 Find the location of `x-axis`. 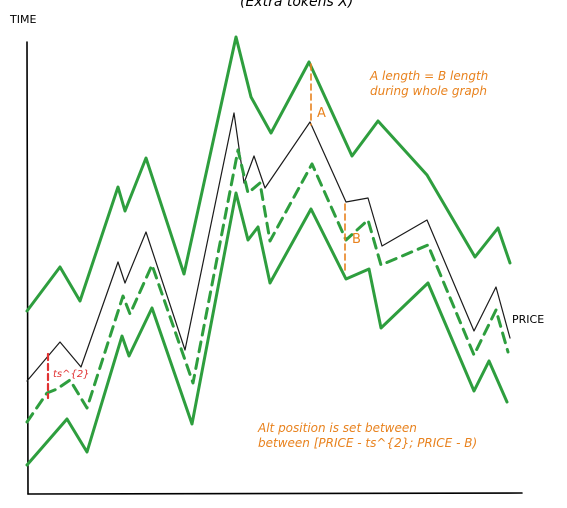

x-axis is located at coordinates (275, 493).